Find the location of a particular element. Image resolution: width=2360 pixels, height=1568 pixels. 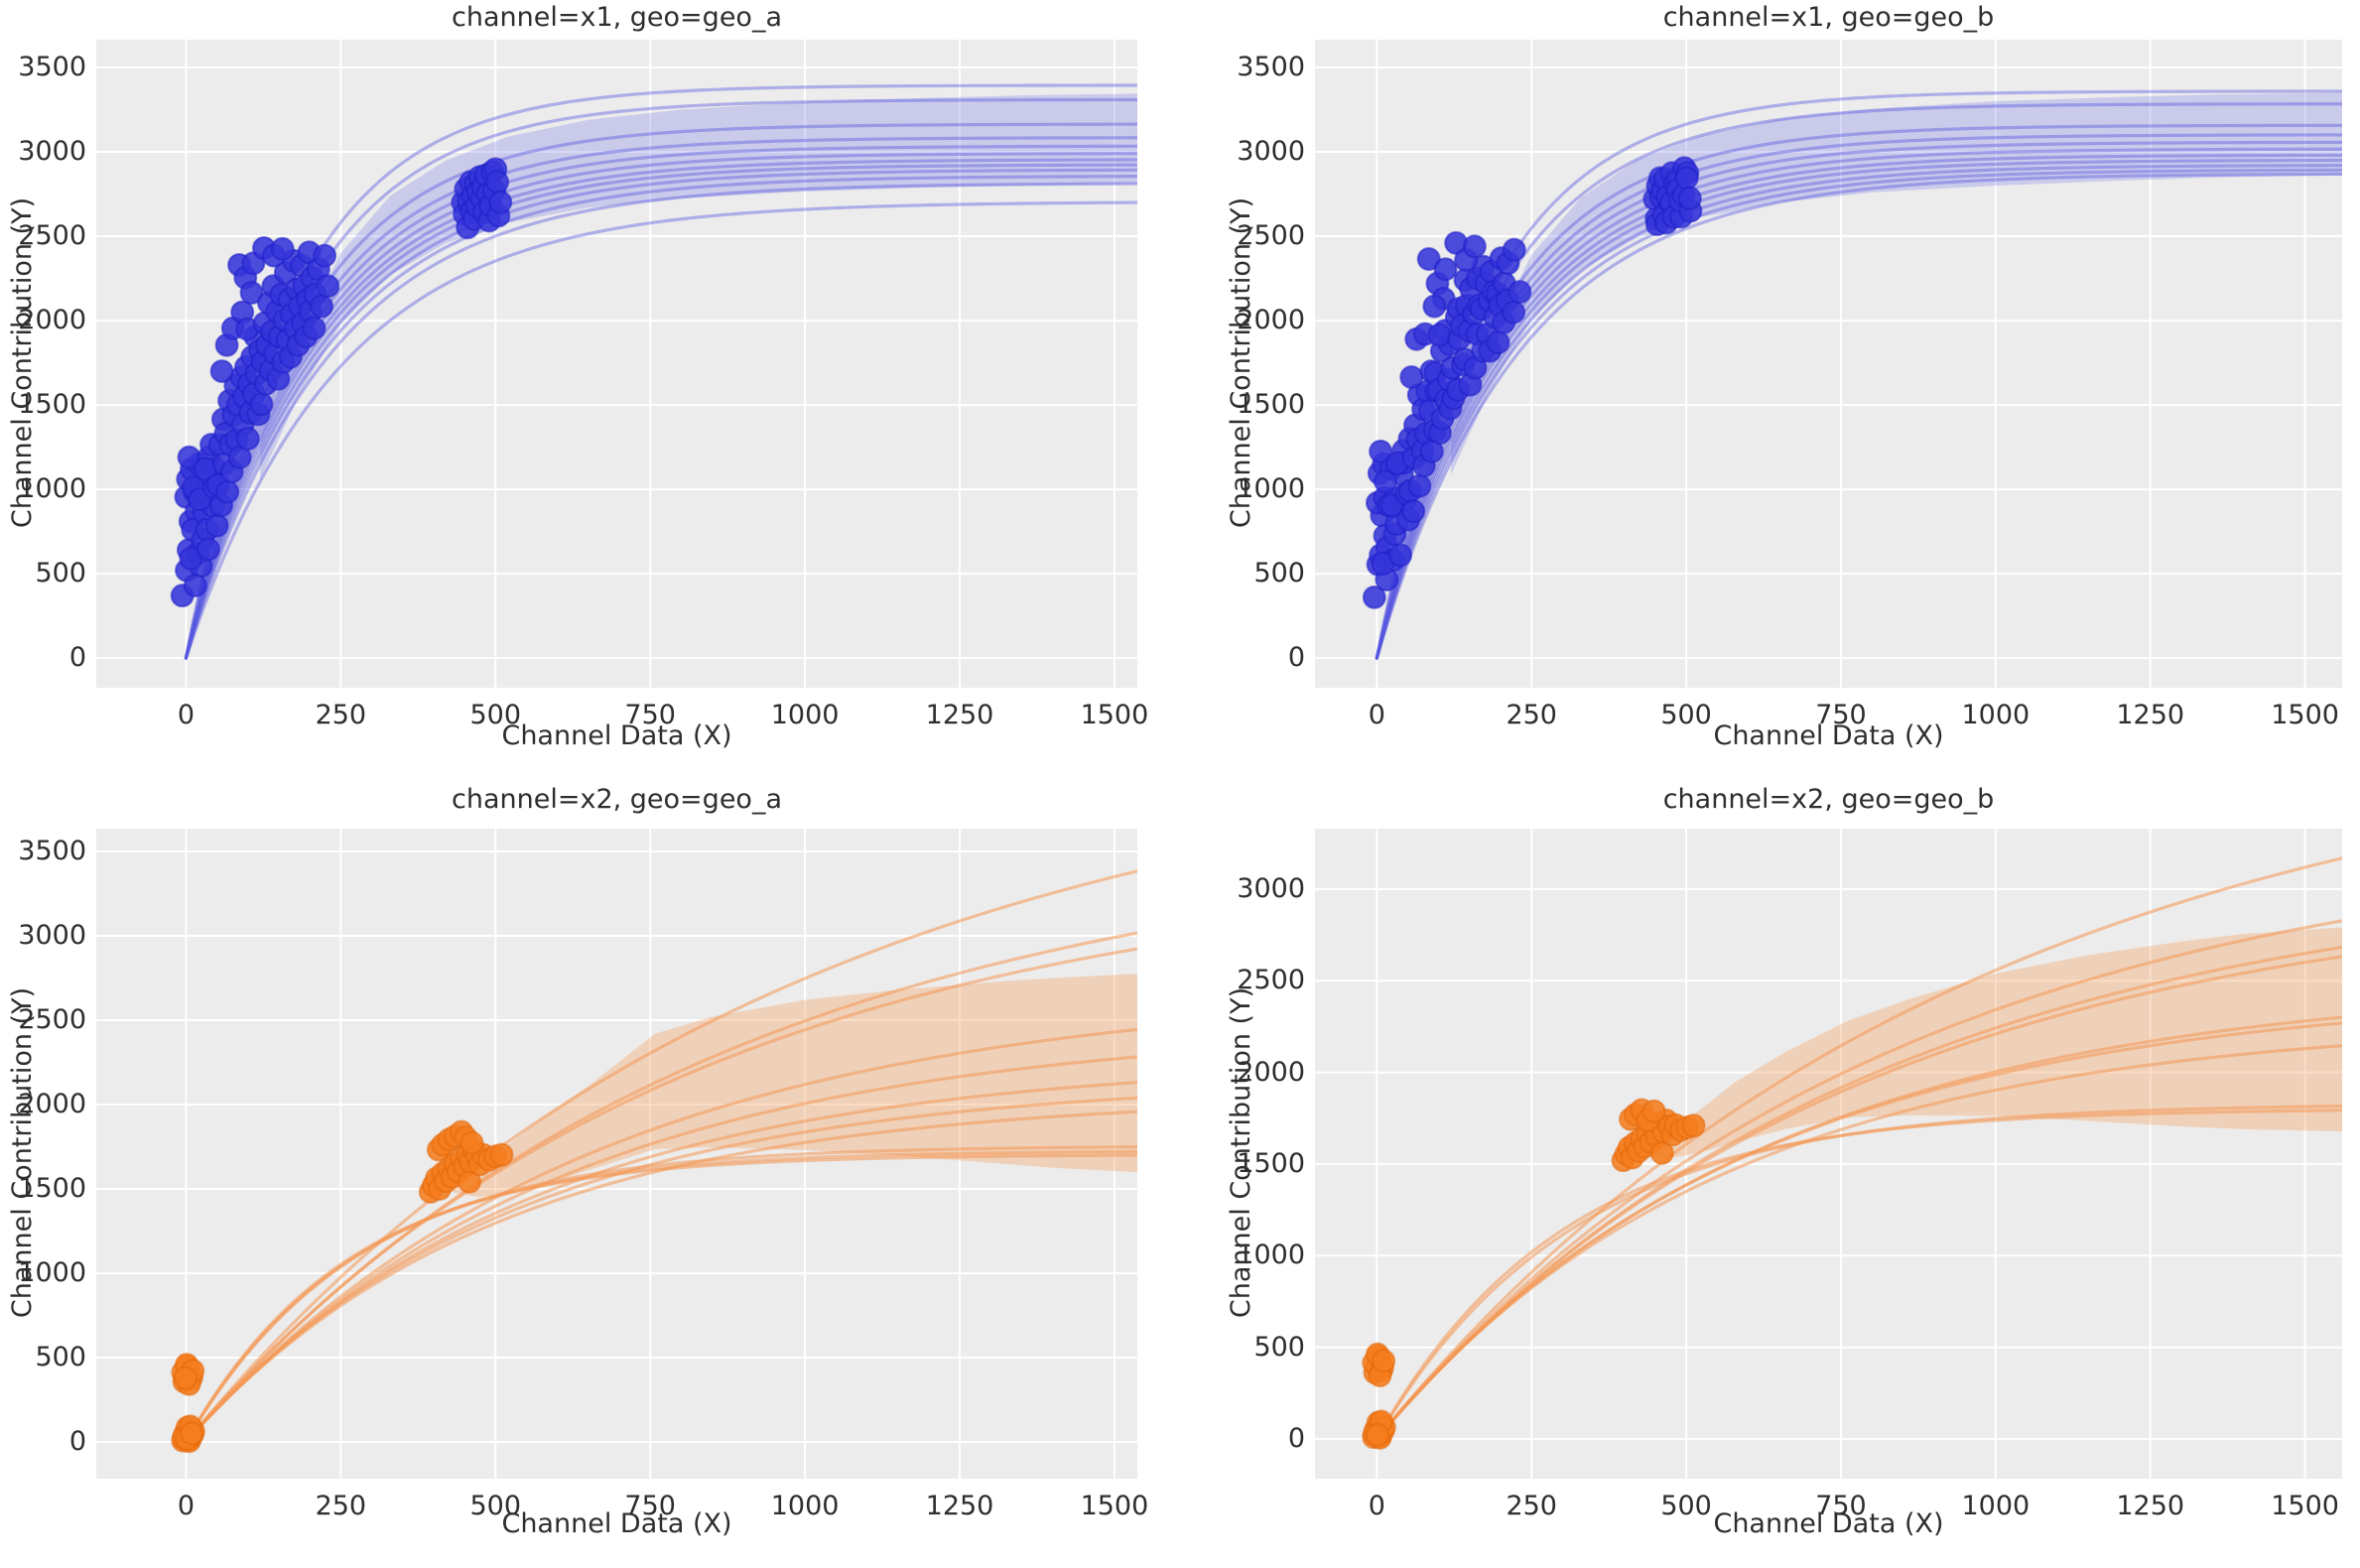

subplot-title-x2-geo-a: channel=x2, geo=geo_a is located at coordinates (617, 799).